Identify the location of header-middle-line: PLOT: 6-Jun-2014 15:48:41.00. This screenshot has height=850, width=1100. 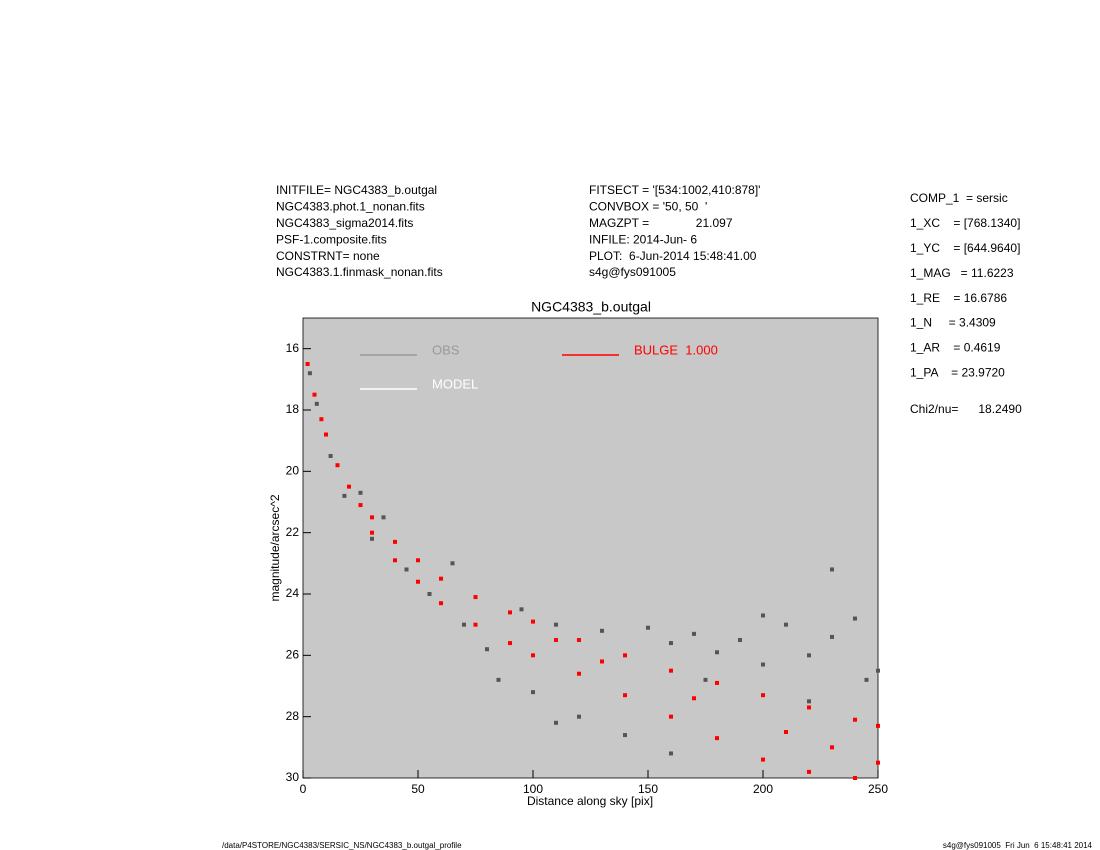
(673, 256).